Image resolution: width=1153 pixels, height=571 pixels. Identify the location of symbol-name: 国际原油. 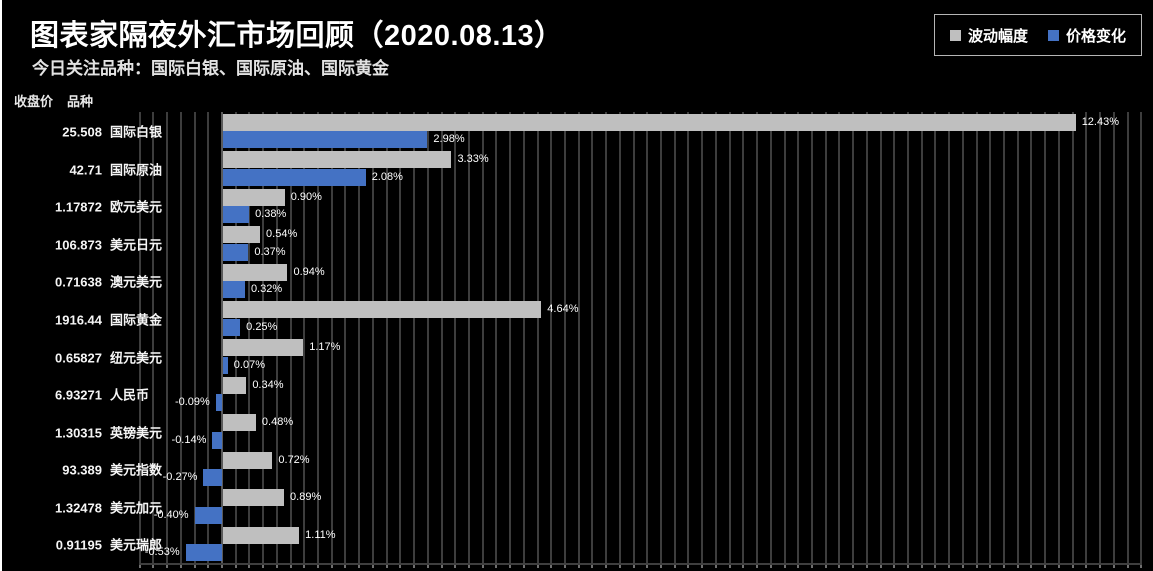
(136, 170).